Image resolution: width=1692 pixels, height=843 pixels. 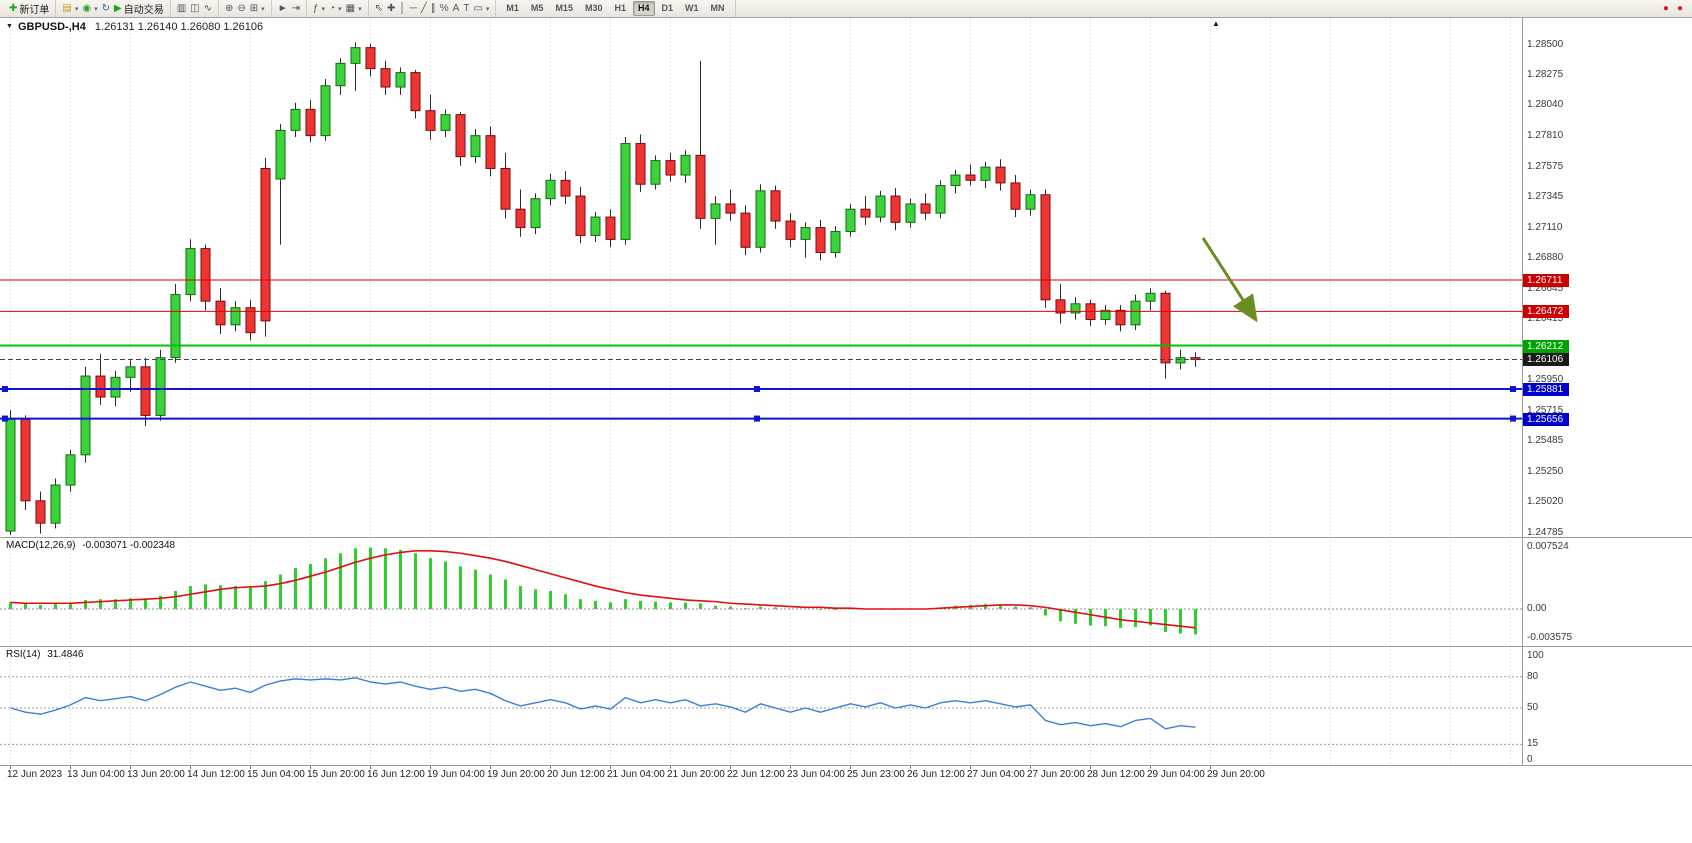 What do you see at coordinates (620, 8) in the screenshot?
I see `timeframe-h1-button: H1` at bounding box center [620, 8].